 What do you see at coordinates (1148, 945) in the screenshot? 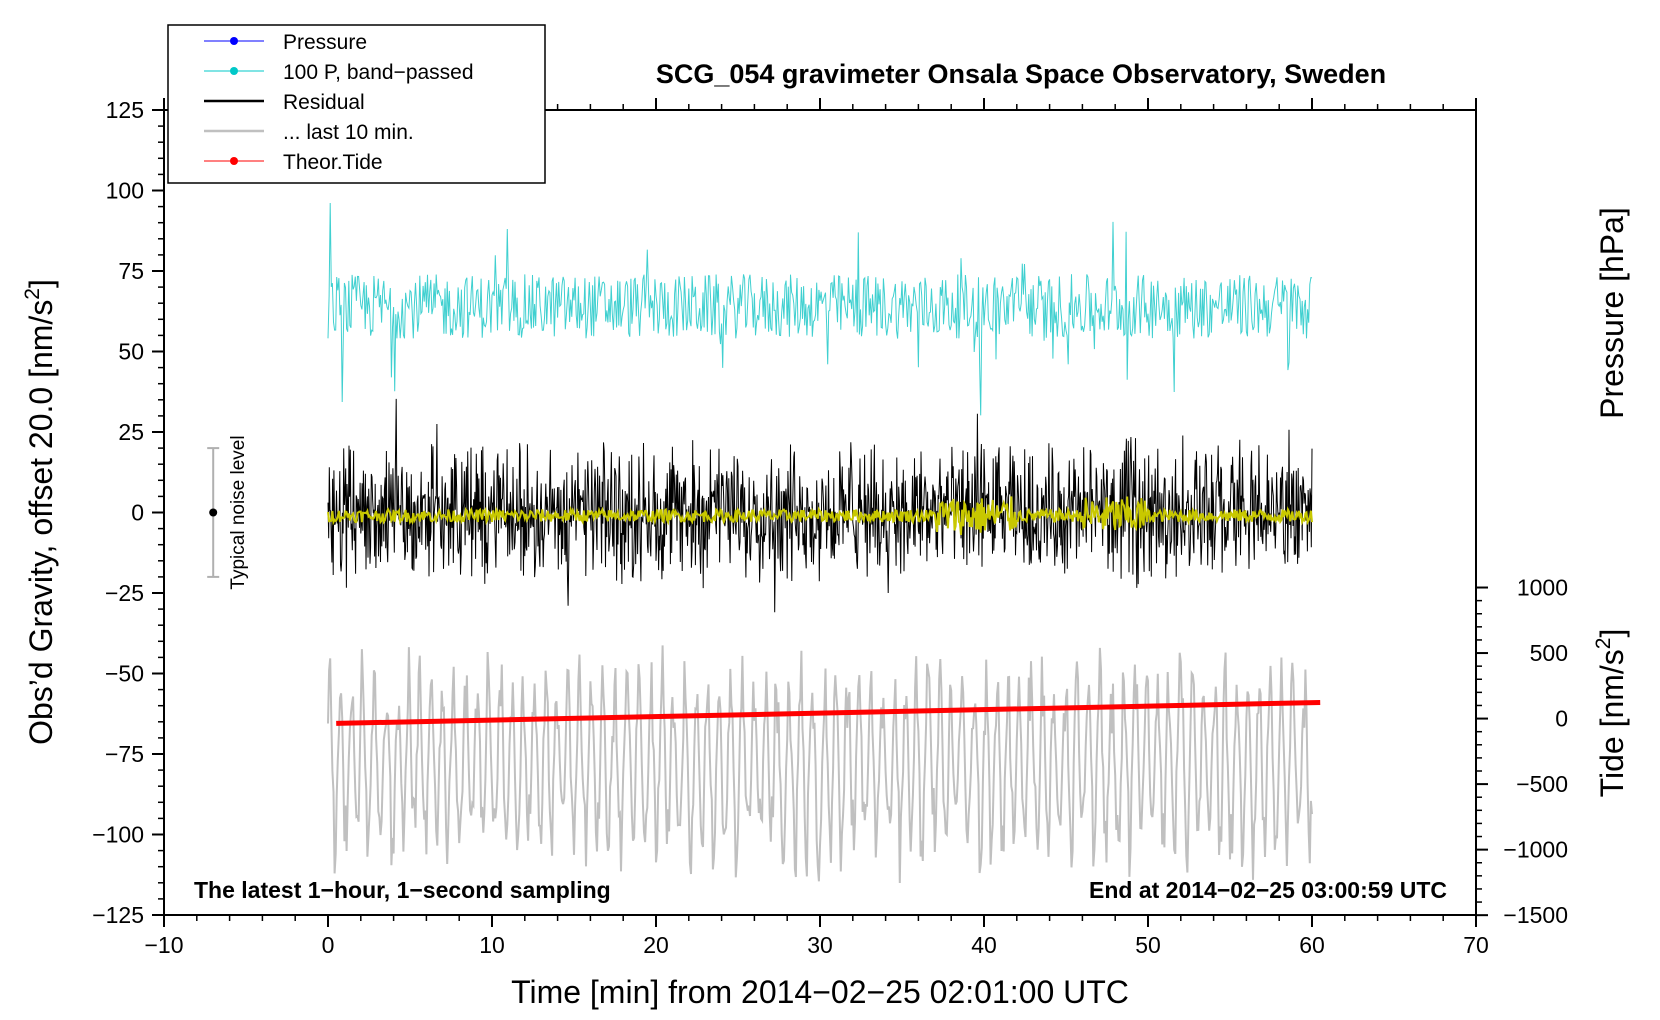
I see `x-tick-label: 50` at bounding box center [1148, 945].